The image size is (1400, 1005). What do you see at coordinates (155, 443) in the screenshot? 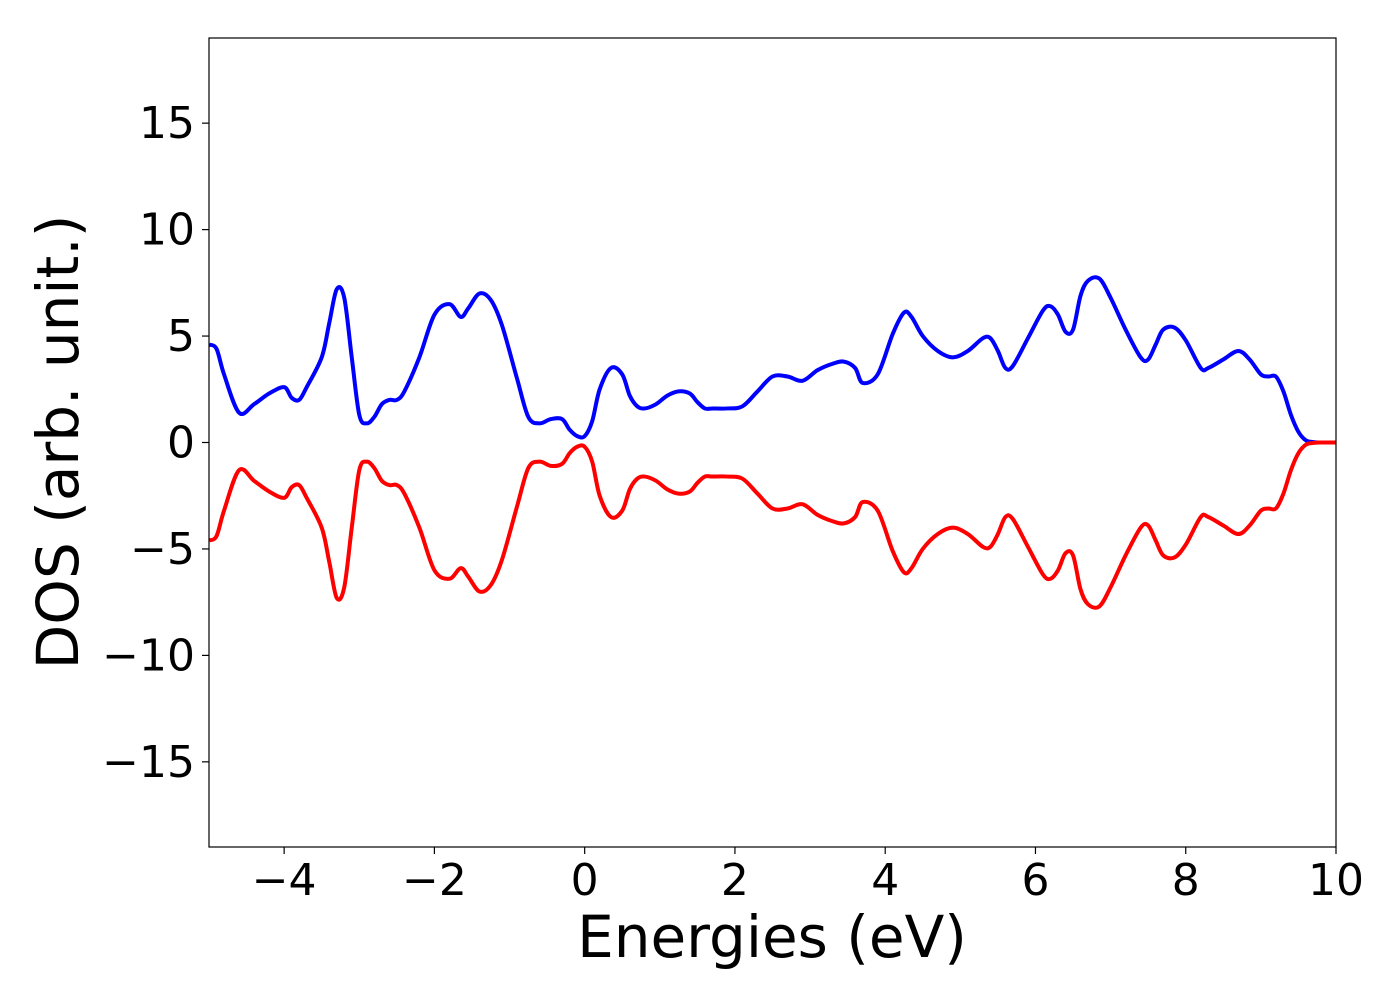
I see `y-axis-ticks: 15 10 5 0 −5 −10 −15` at bounding box center [155, 443].